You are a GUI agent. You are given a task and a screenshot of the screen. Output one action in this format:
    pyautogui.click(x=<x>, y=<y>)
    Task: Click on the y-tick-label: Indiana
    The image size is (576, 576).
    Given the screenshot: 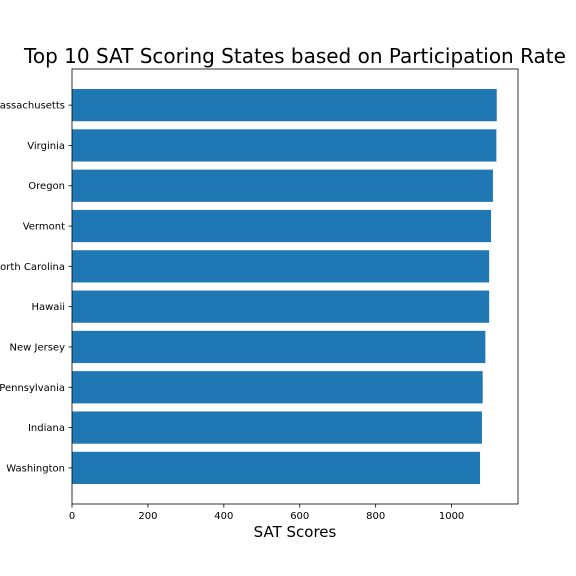 What is the action you would take?
    pyautogui.click(x=46, y=428)
    